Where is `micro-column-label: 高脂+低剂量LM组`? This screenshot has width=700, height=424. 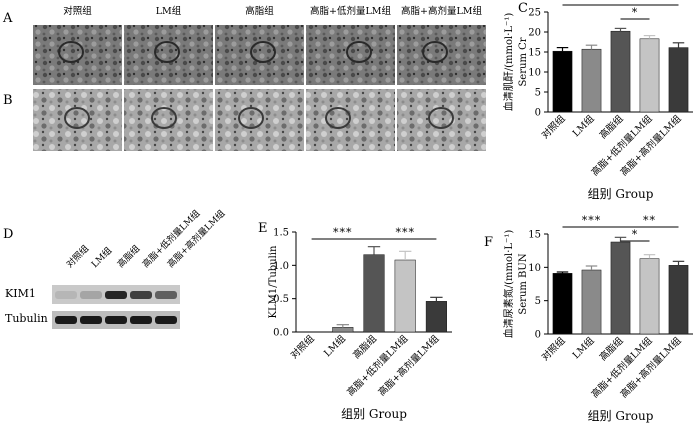
micro-column-label: 高脂+低剂量LM组 is located at coordinates (350, 11).